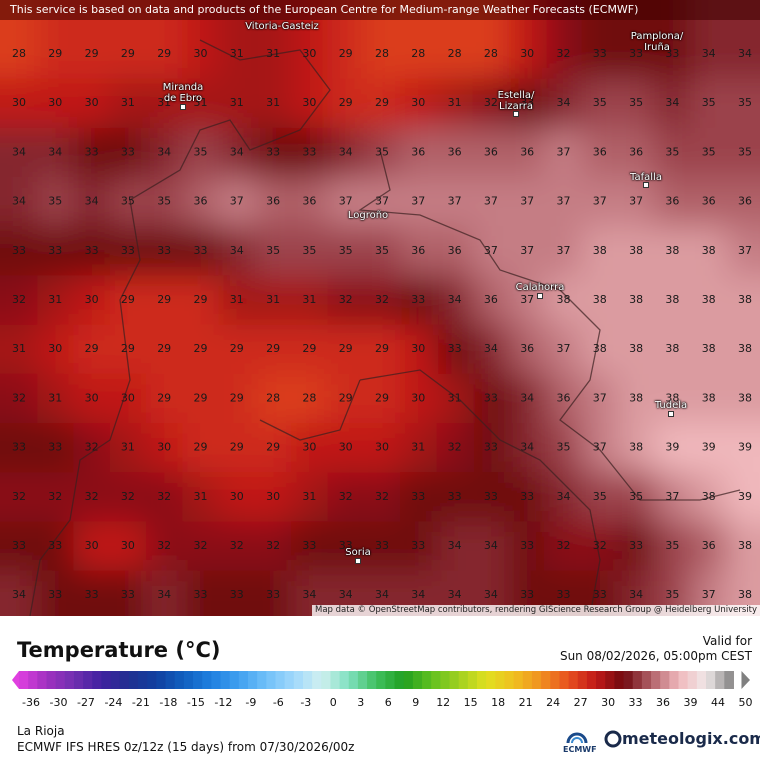 Image resolution: width=760 pixels, height=760 pixels. Describe the element at coordinates (709, 447) in the screenshot. I see `grid-value: 39` at that location.